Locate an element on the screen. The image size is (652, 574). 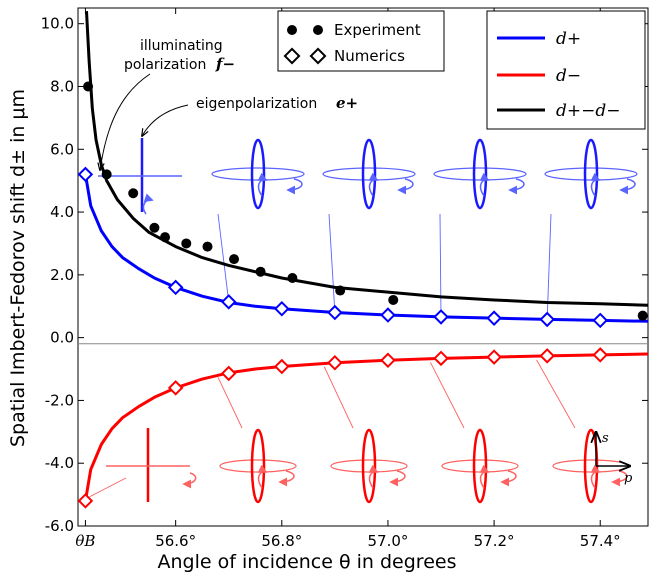
x-axis-label: Angle of incidence θ in degrees is located at coordinates (307, 562).